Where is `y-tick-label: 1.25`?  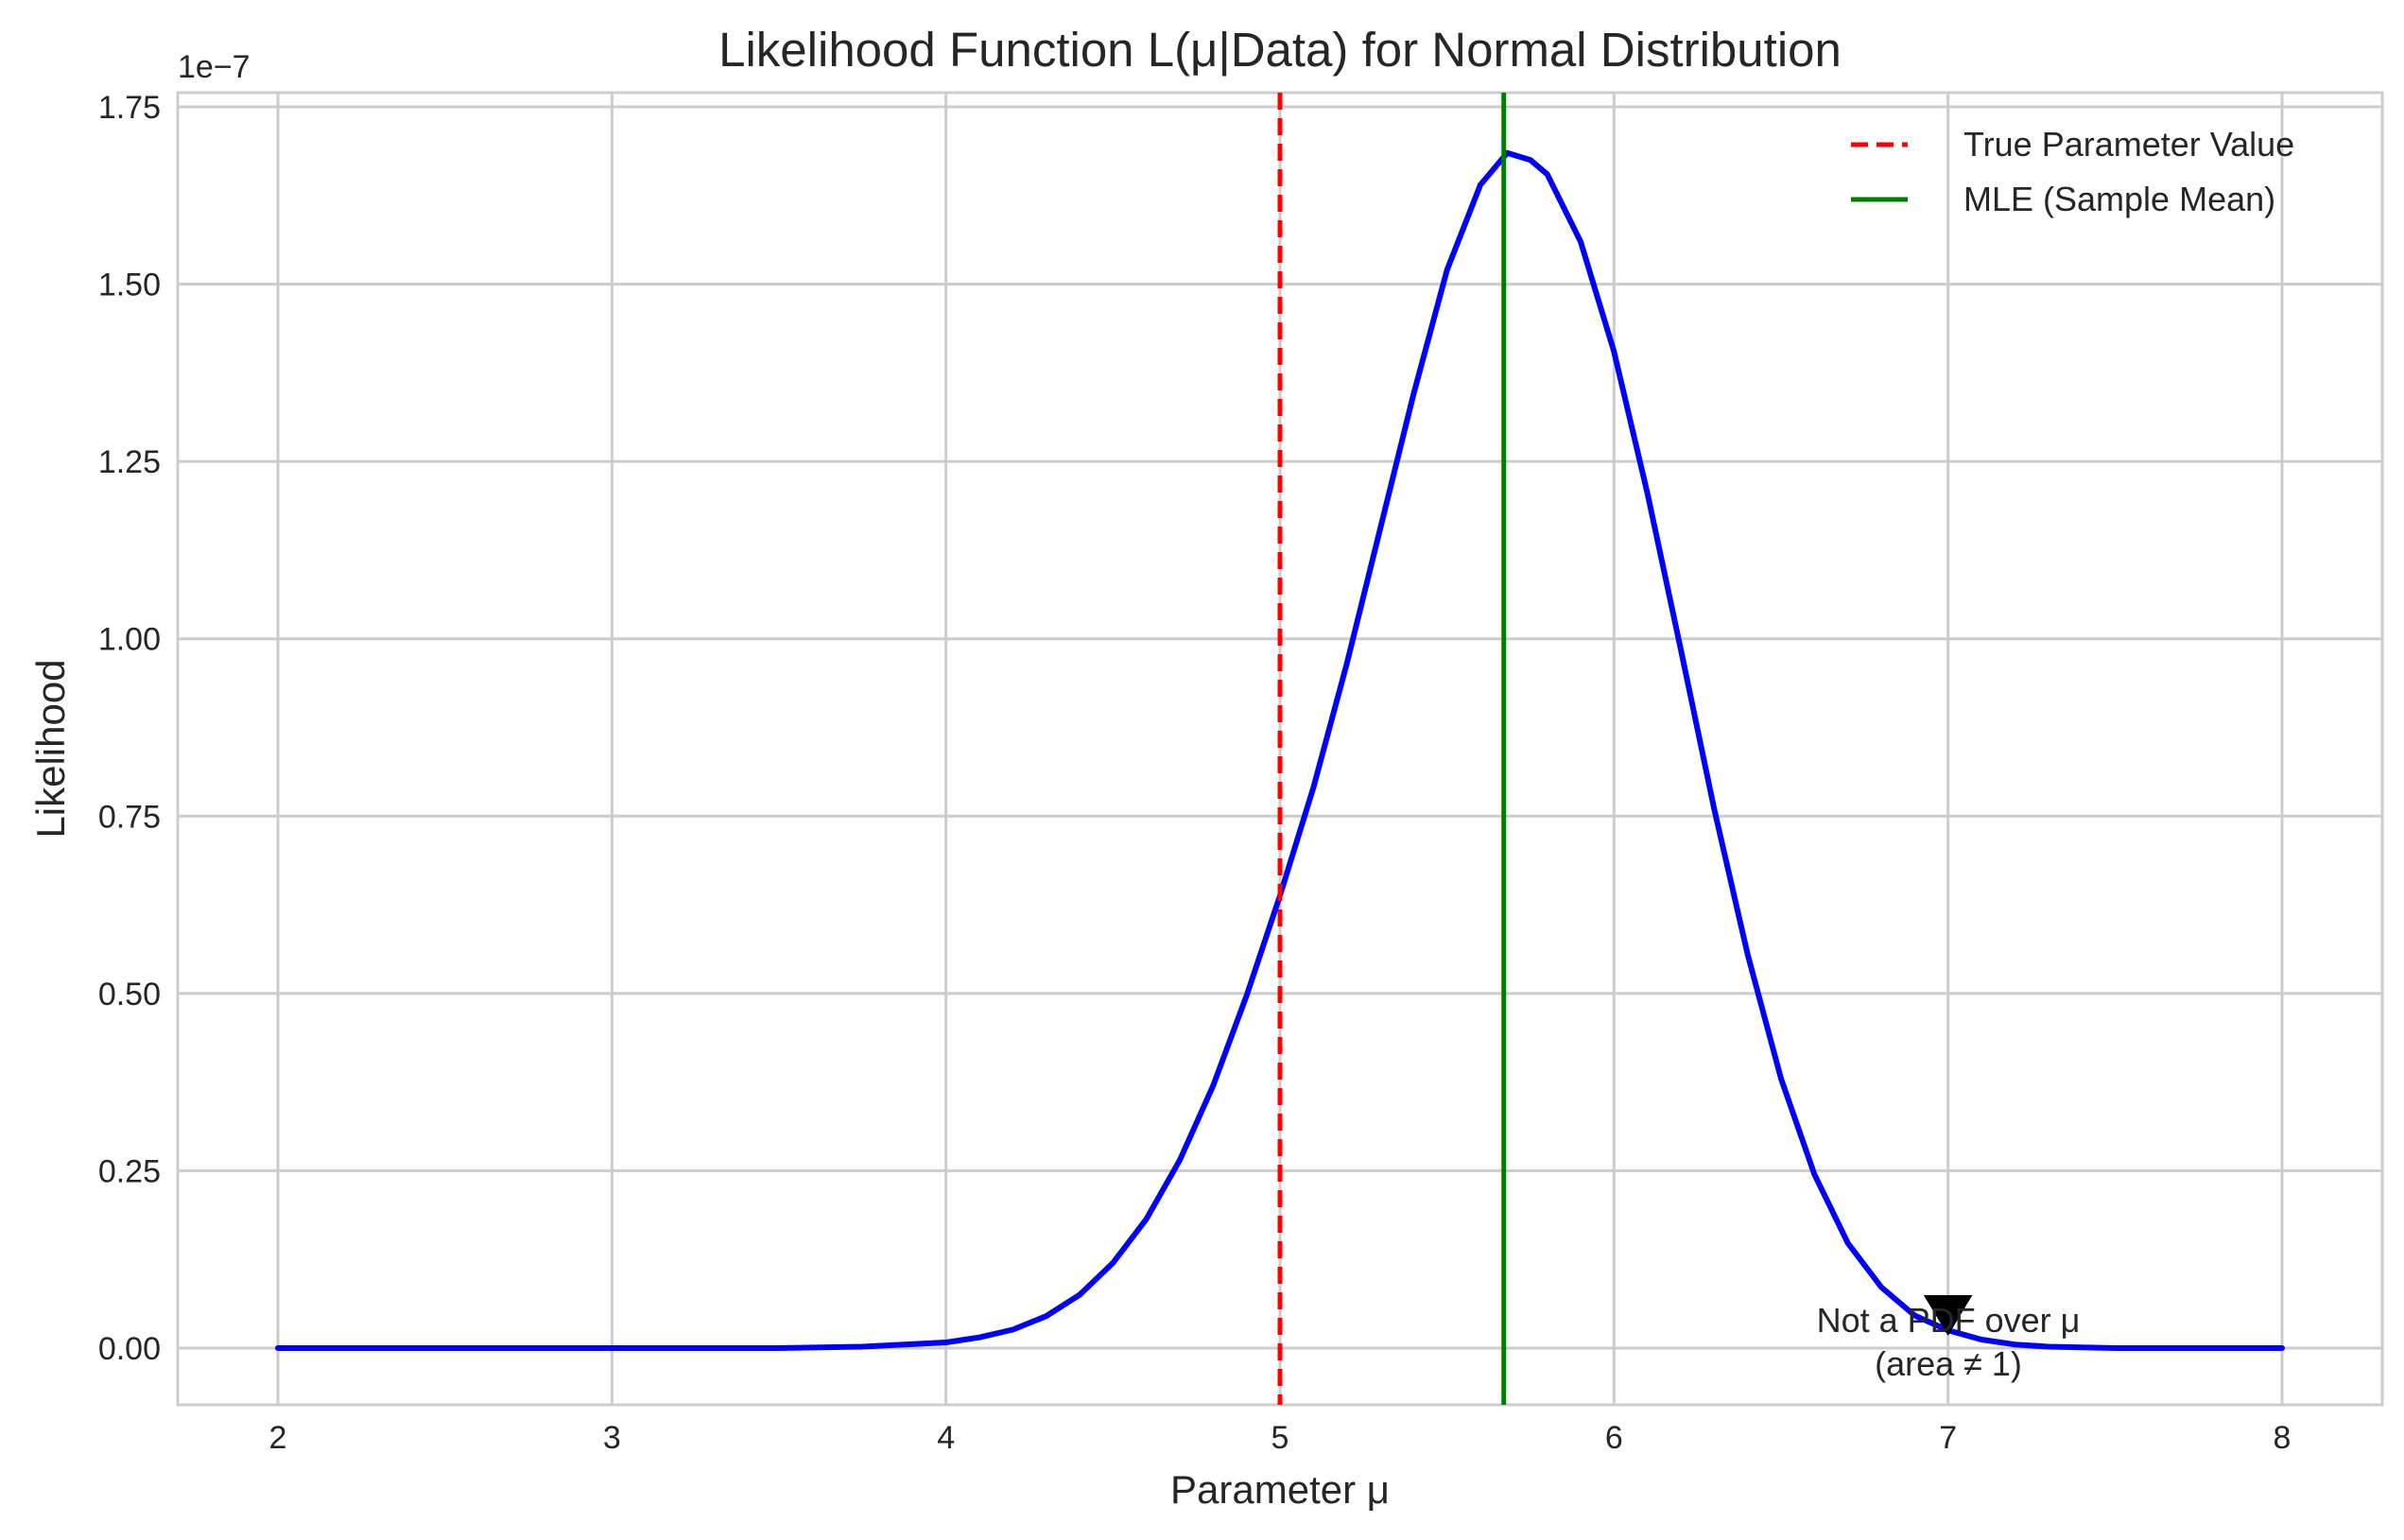 y-tick-label: 1.25 is located at coordinates (129, 462).